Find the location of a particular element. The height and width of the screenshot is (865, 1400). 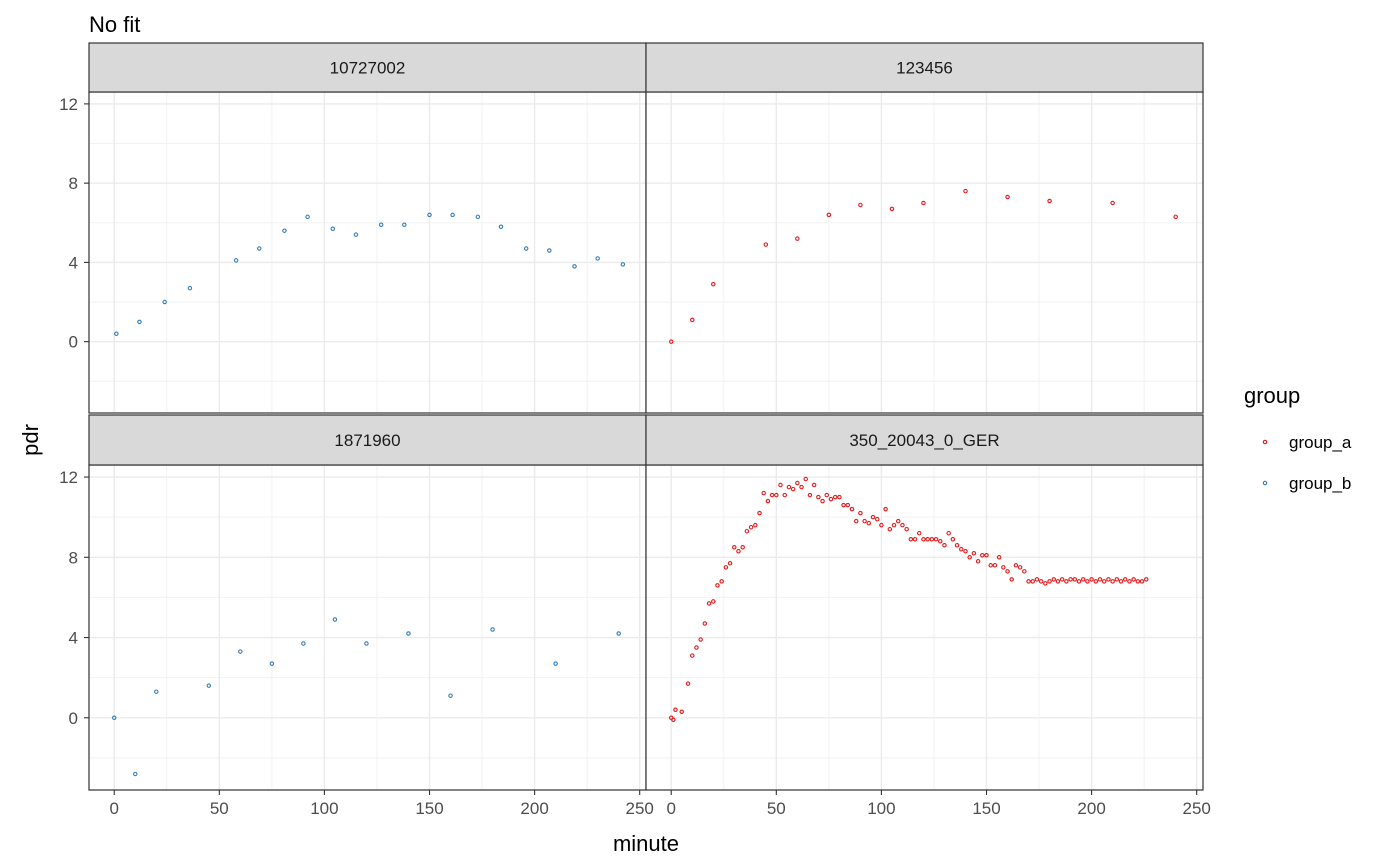

facet-strip-label: 350_20043_0_GER is located at coordinates (924, 440).